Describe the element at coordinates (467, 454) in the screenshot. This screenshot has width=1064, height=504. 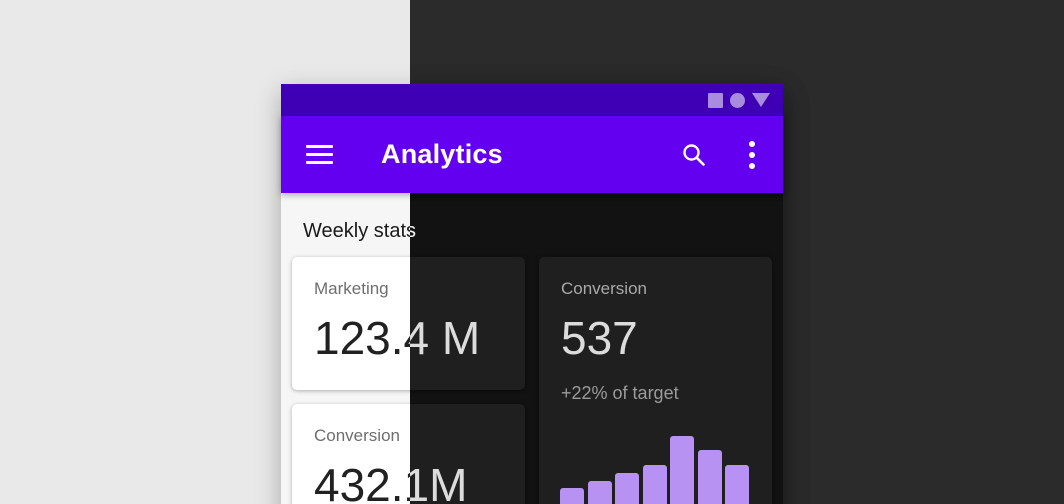
I see `stat-card-conversion-total: Conversion 432.1M` at that location.